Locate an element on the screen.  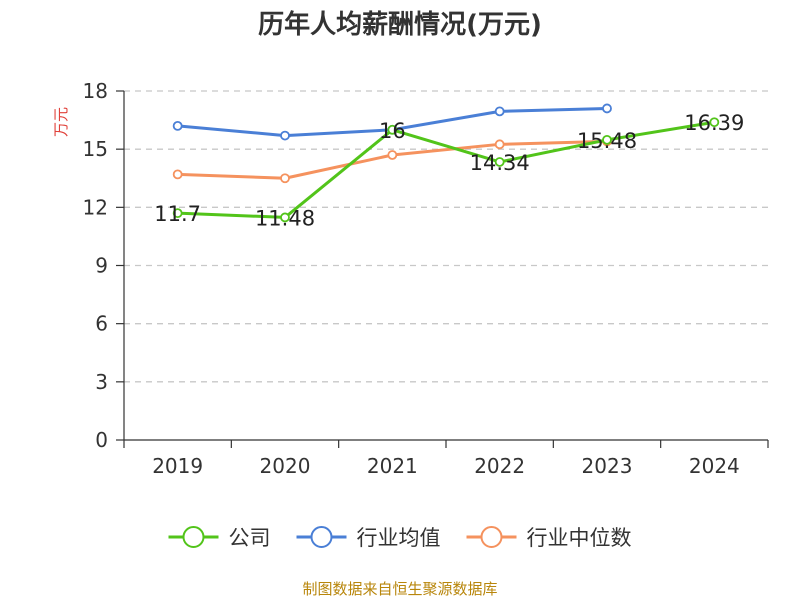
legend-item-2: 行业中位数 is located at coordinates (549, 538).